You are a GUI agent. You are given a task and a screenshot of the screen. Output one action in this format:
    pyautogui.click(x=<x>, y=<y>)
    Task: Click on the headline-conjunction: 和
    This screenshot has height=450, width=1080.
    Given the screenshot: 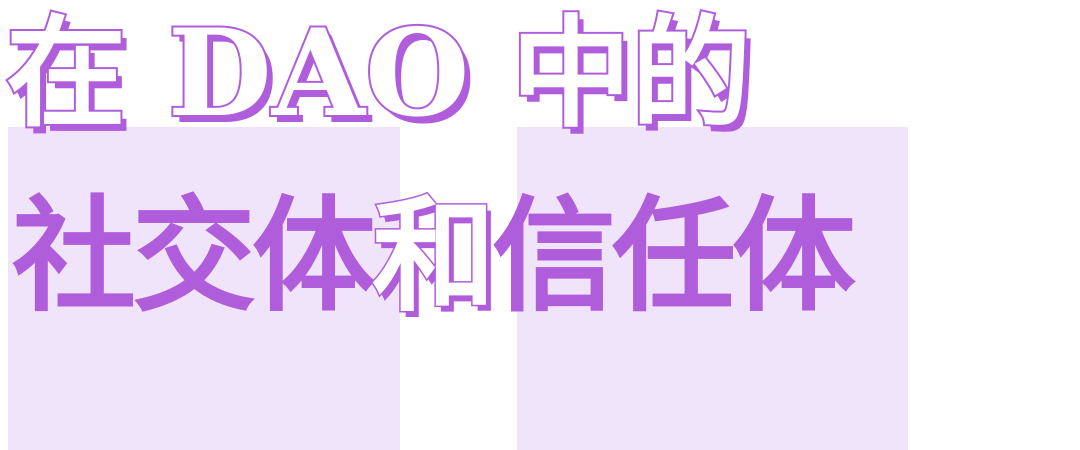 What is the action you would take?
    pyautogui.click(x=434, y=256)
    